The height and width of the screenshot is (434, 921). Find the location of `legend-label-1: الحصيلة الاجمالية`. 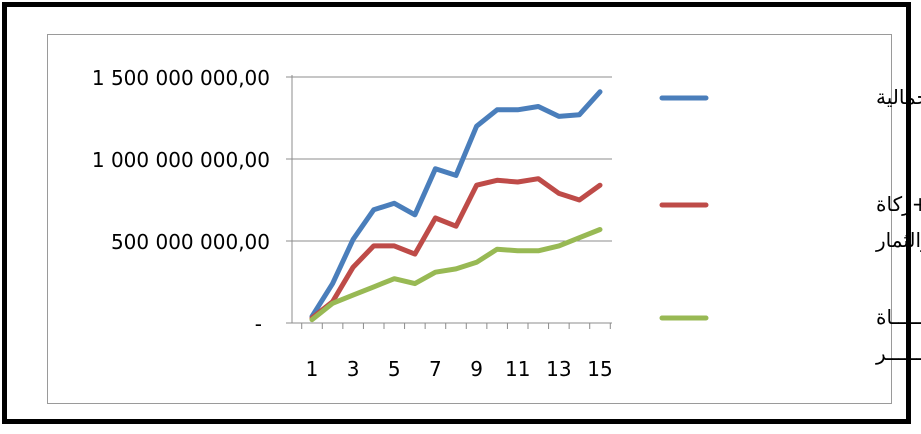

legend-label-1: الحصيلة الاجمالية is located at coordinates (898, 97).